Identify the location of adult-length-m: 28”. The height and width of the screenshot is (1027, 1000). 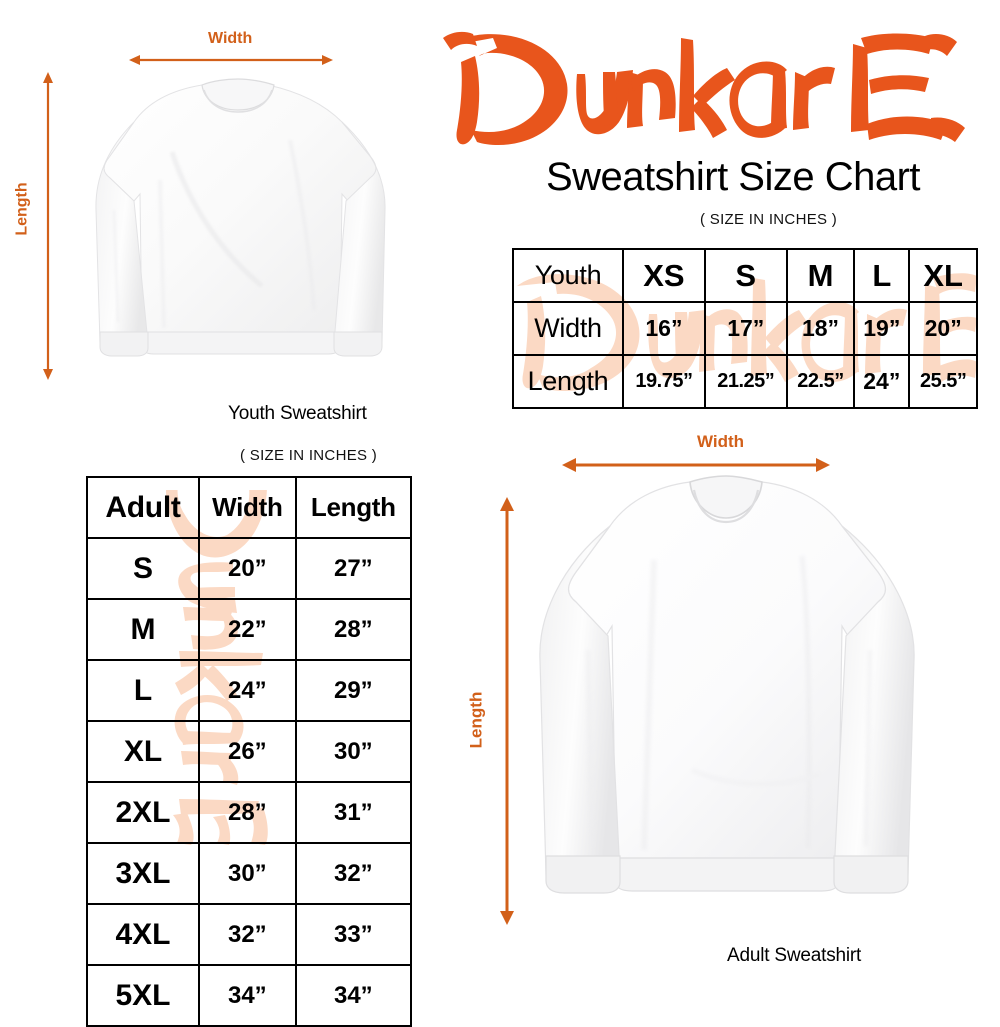
(353, 629).